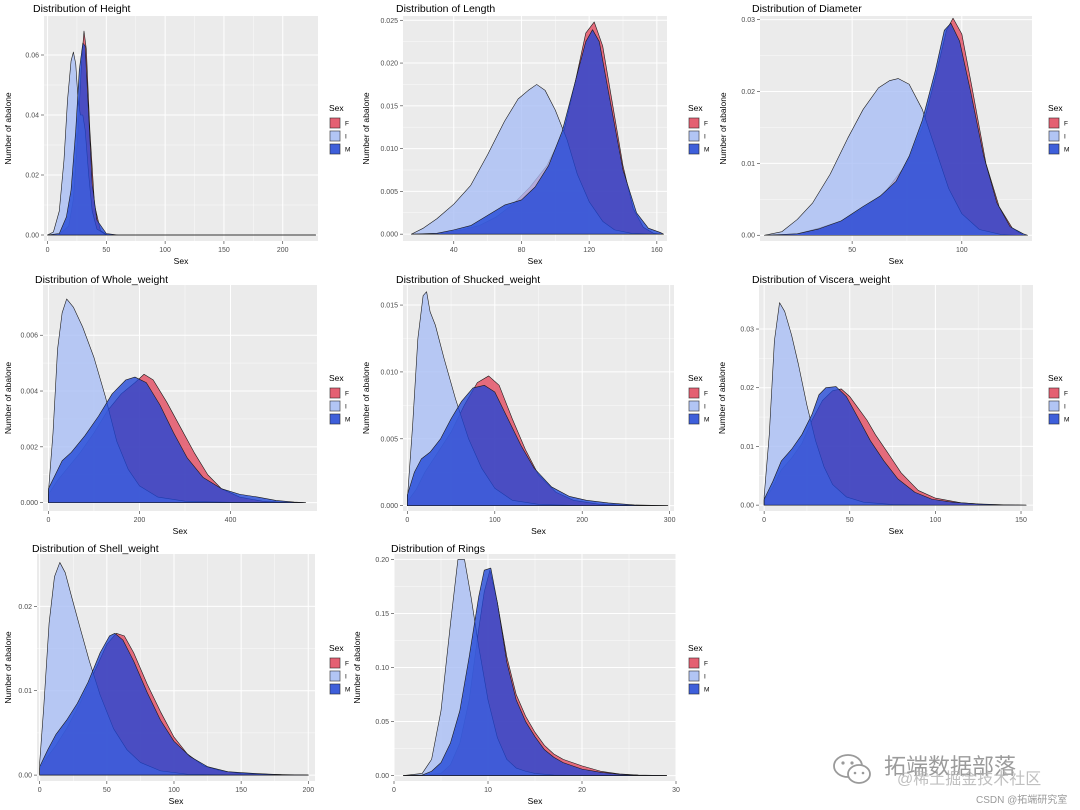 Image resolution: width=1080 pixels, height=810 pixels. What do you see at coordinates (454, 250) in the screenshot?
I see `x-tick-label: 40` at bounding box center [454, 250].